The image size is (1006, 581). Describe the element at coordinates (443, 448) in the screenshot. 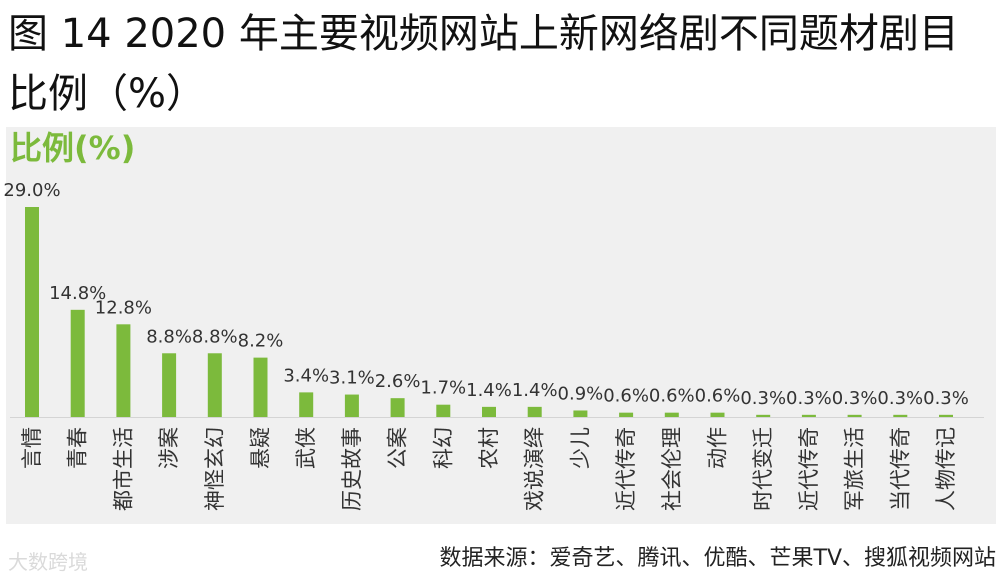

I see `category-label-9: 科幻` at that location.